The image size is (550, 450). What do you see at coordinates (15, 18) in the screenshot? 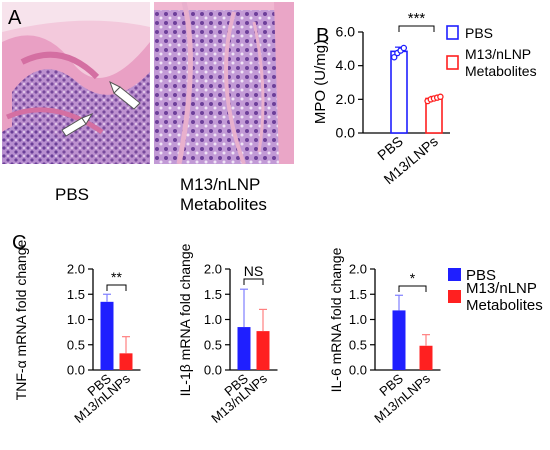
I see `panel-letter-a: A` at bounding box center [15, 18].